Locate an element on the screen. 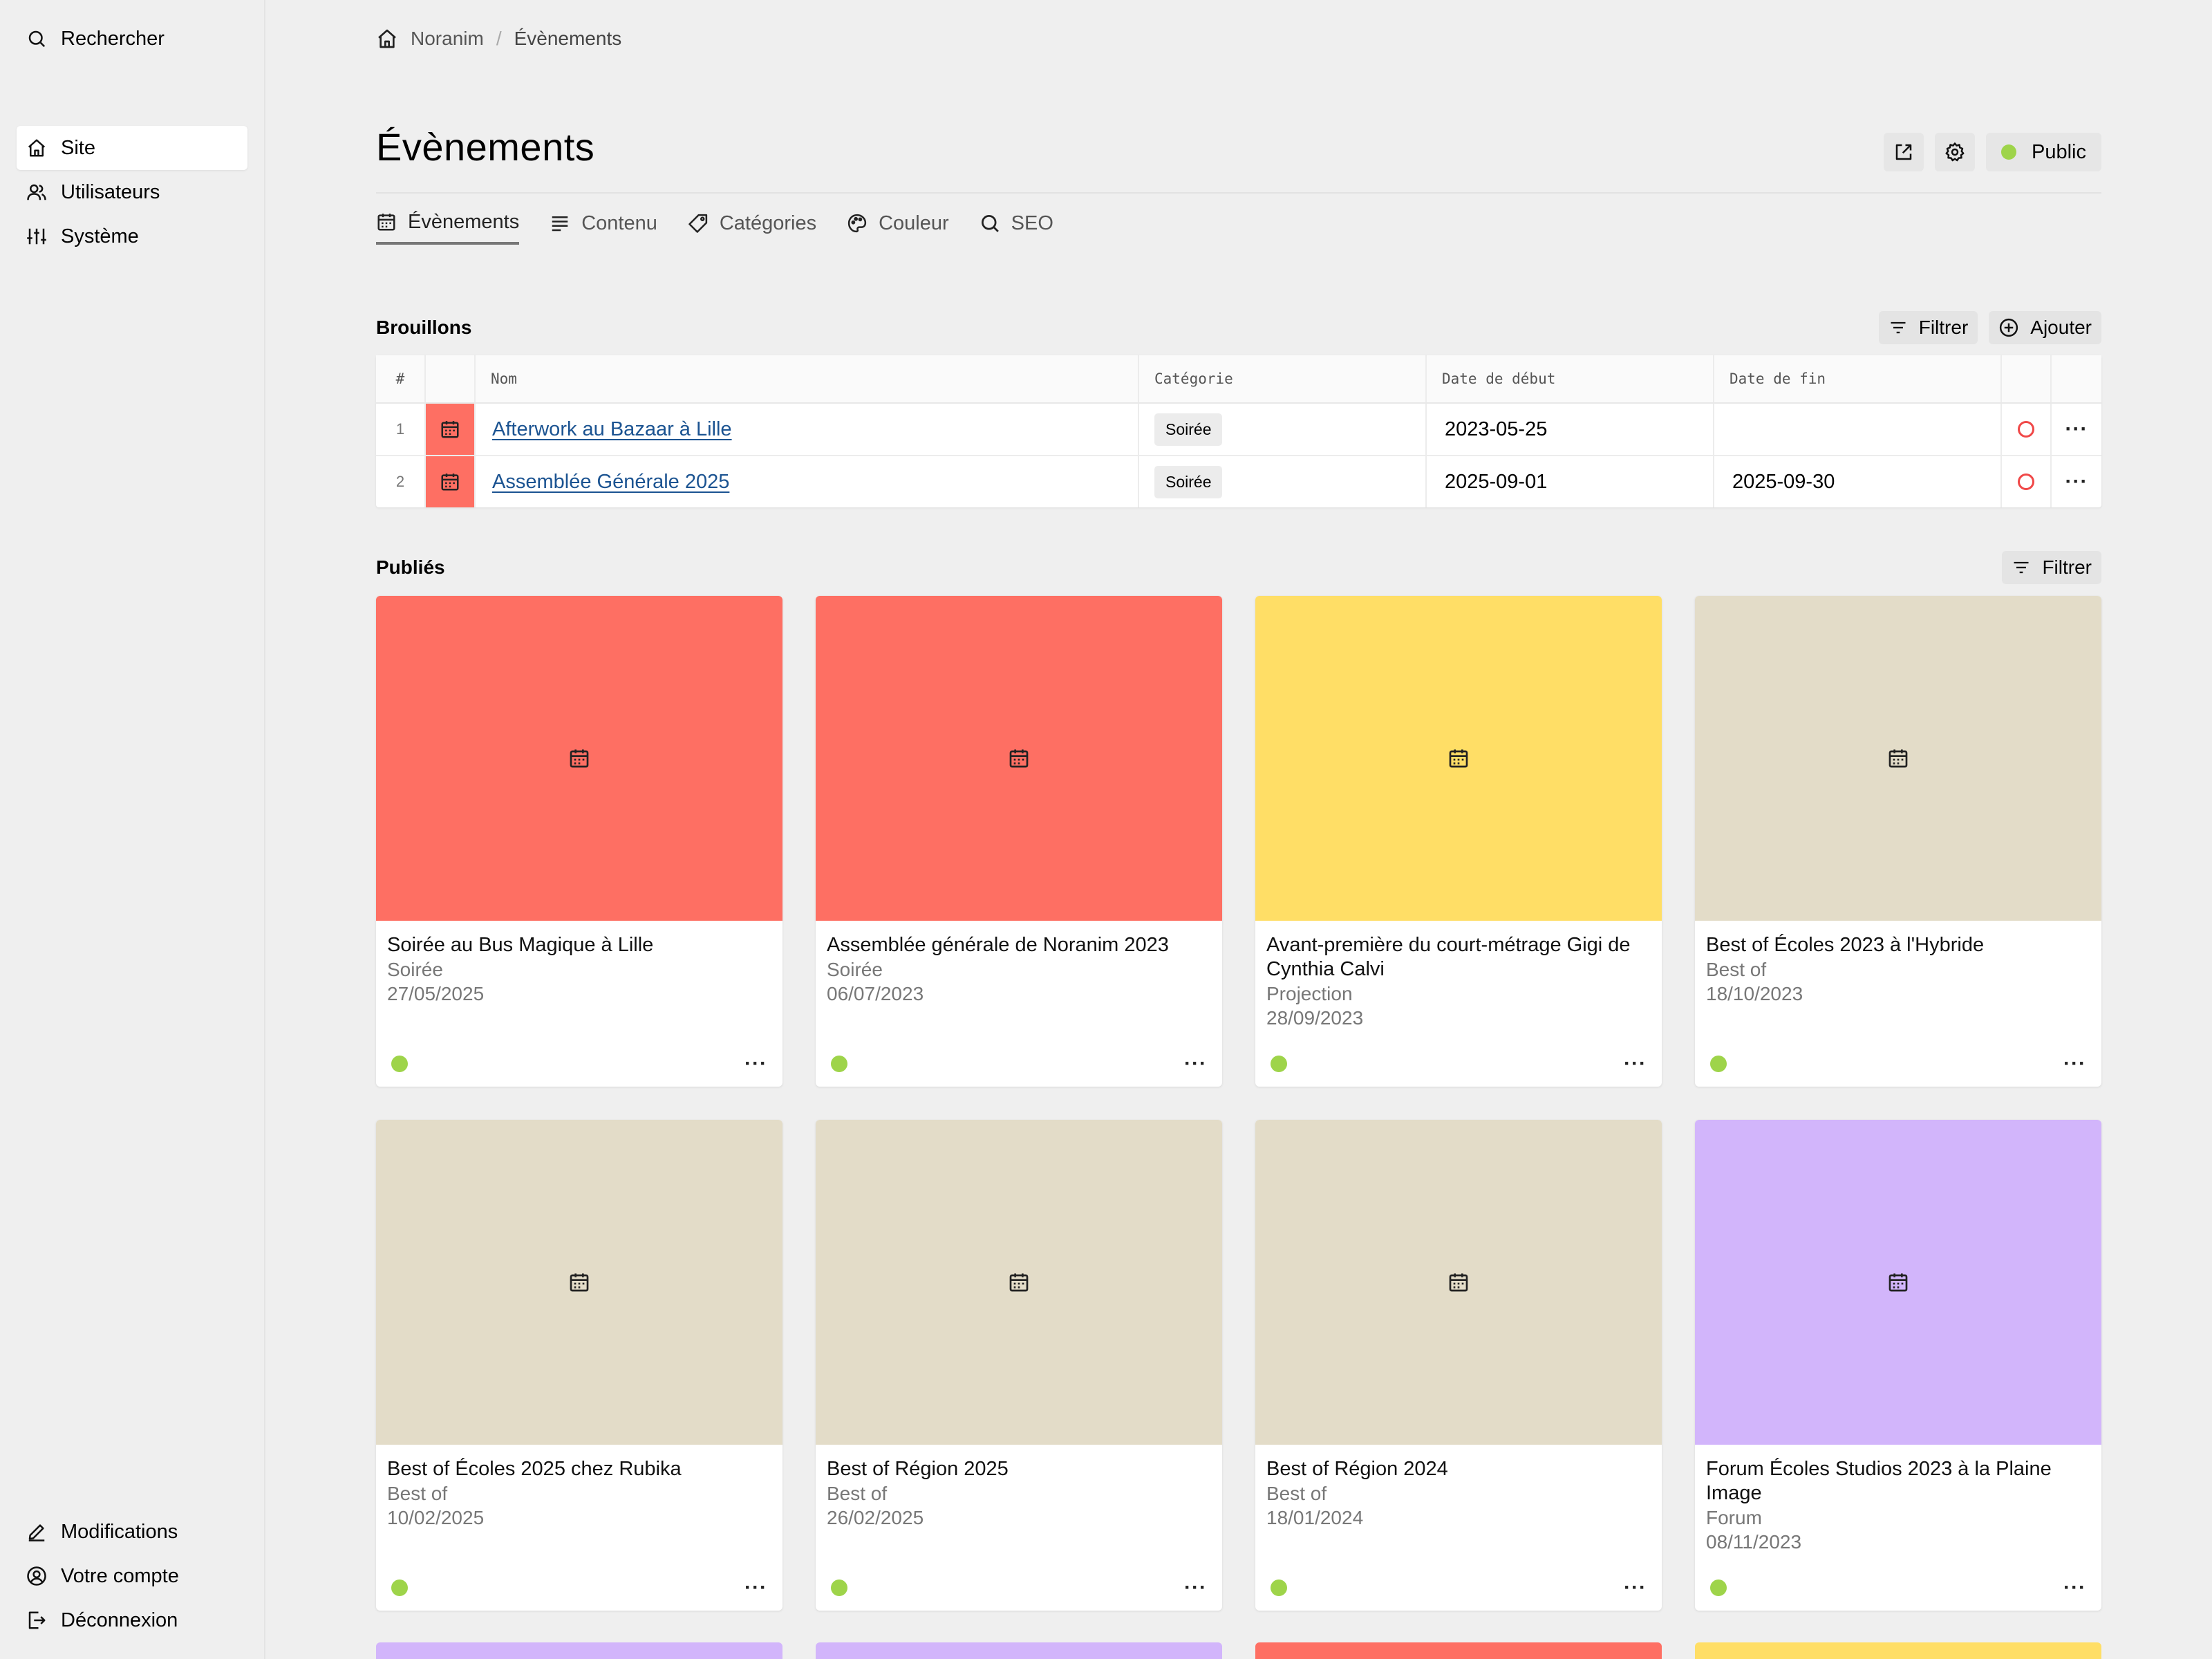 The width and height of the screenshot is (2212, 1659). account-nav: Modifications Votre compte Déconnexion is located at coordinates (132, 1576).